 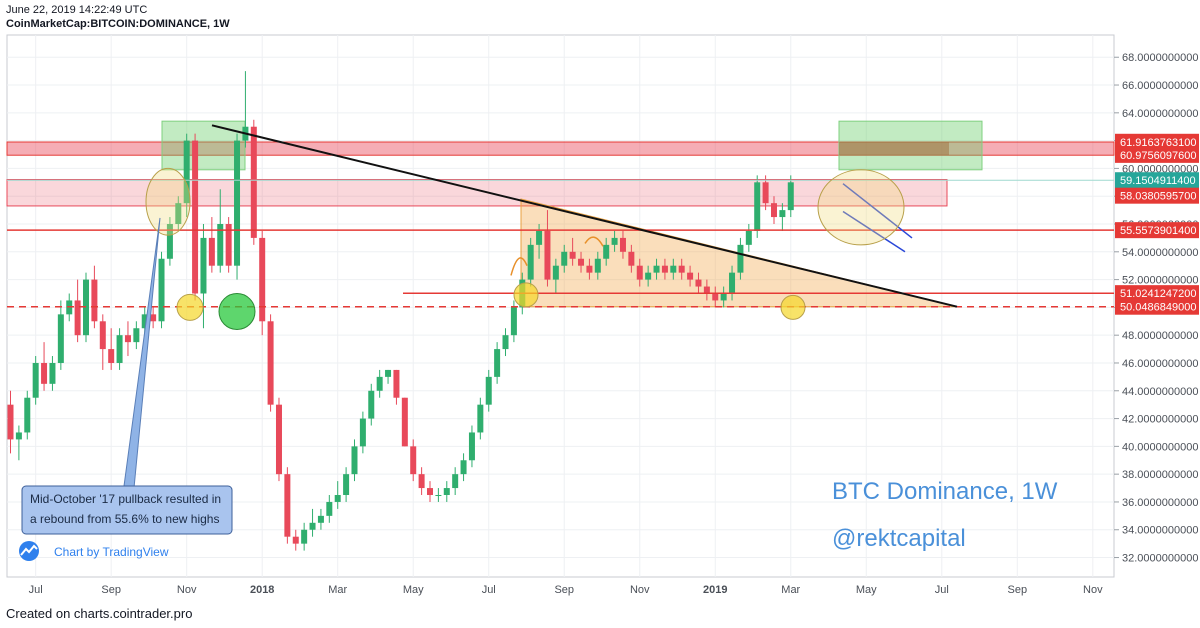 What do you see at coordinates (237, 312) in the screenshot?
I see `highlight-circle-2017-green` at bounding box center [237, 312].